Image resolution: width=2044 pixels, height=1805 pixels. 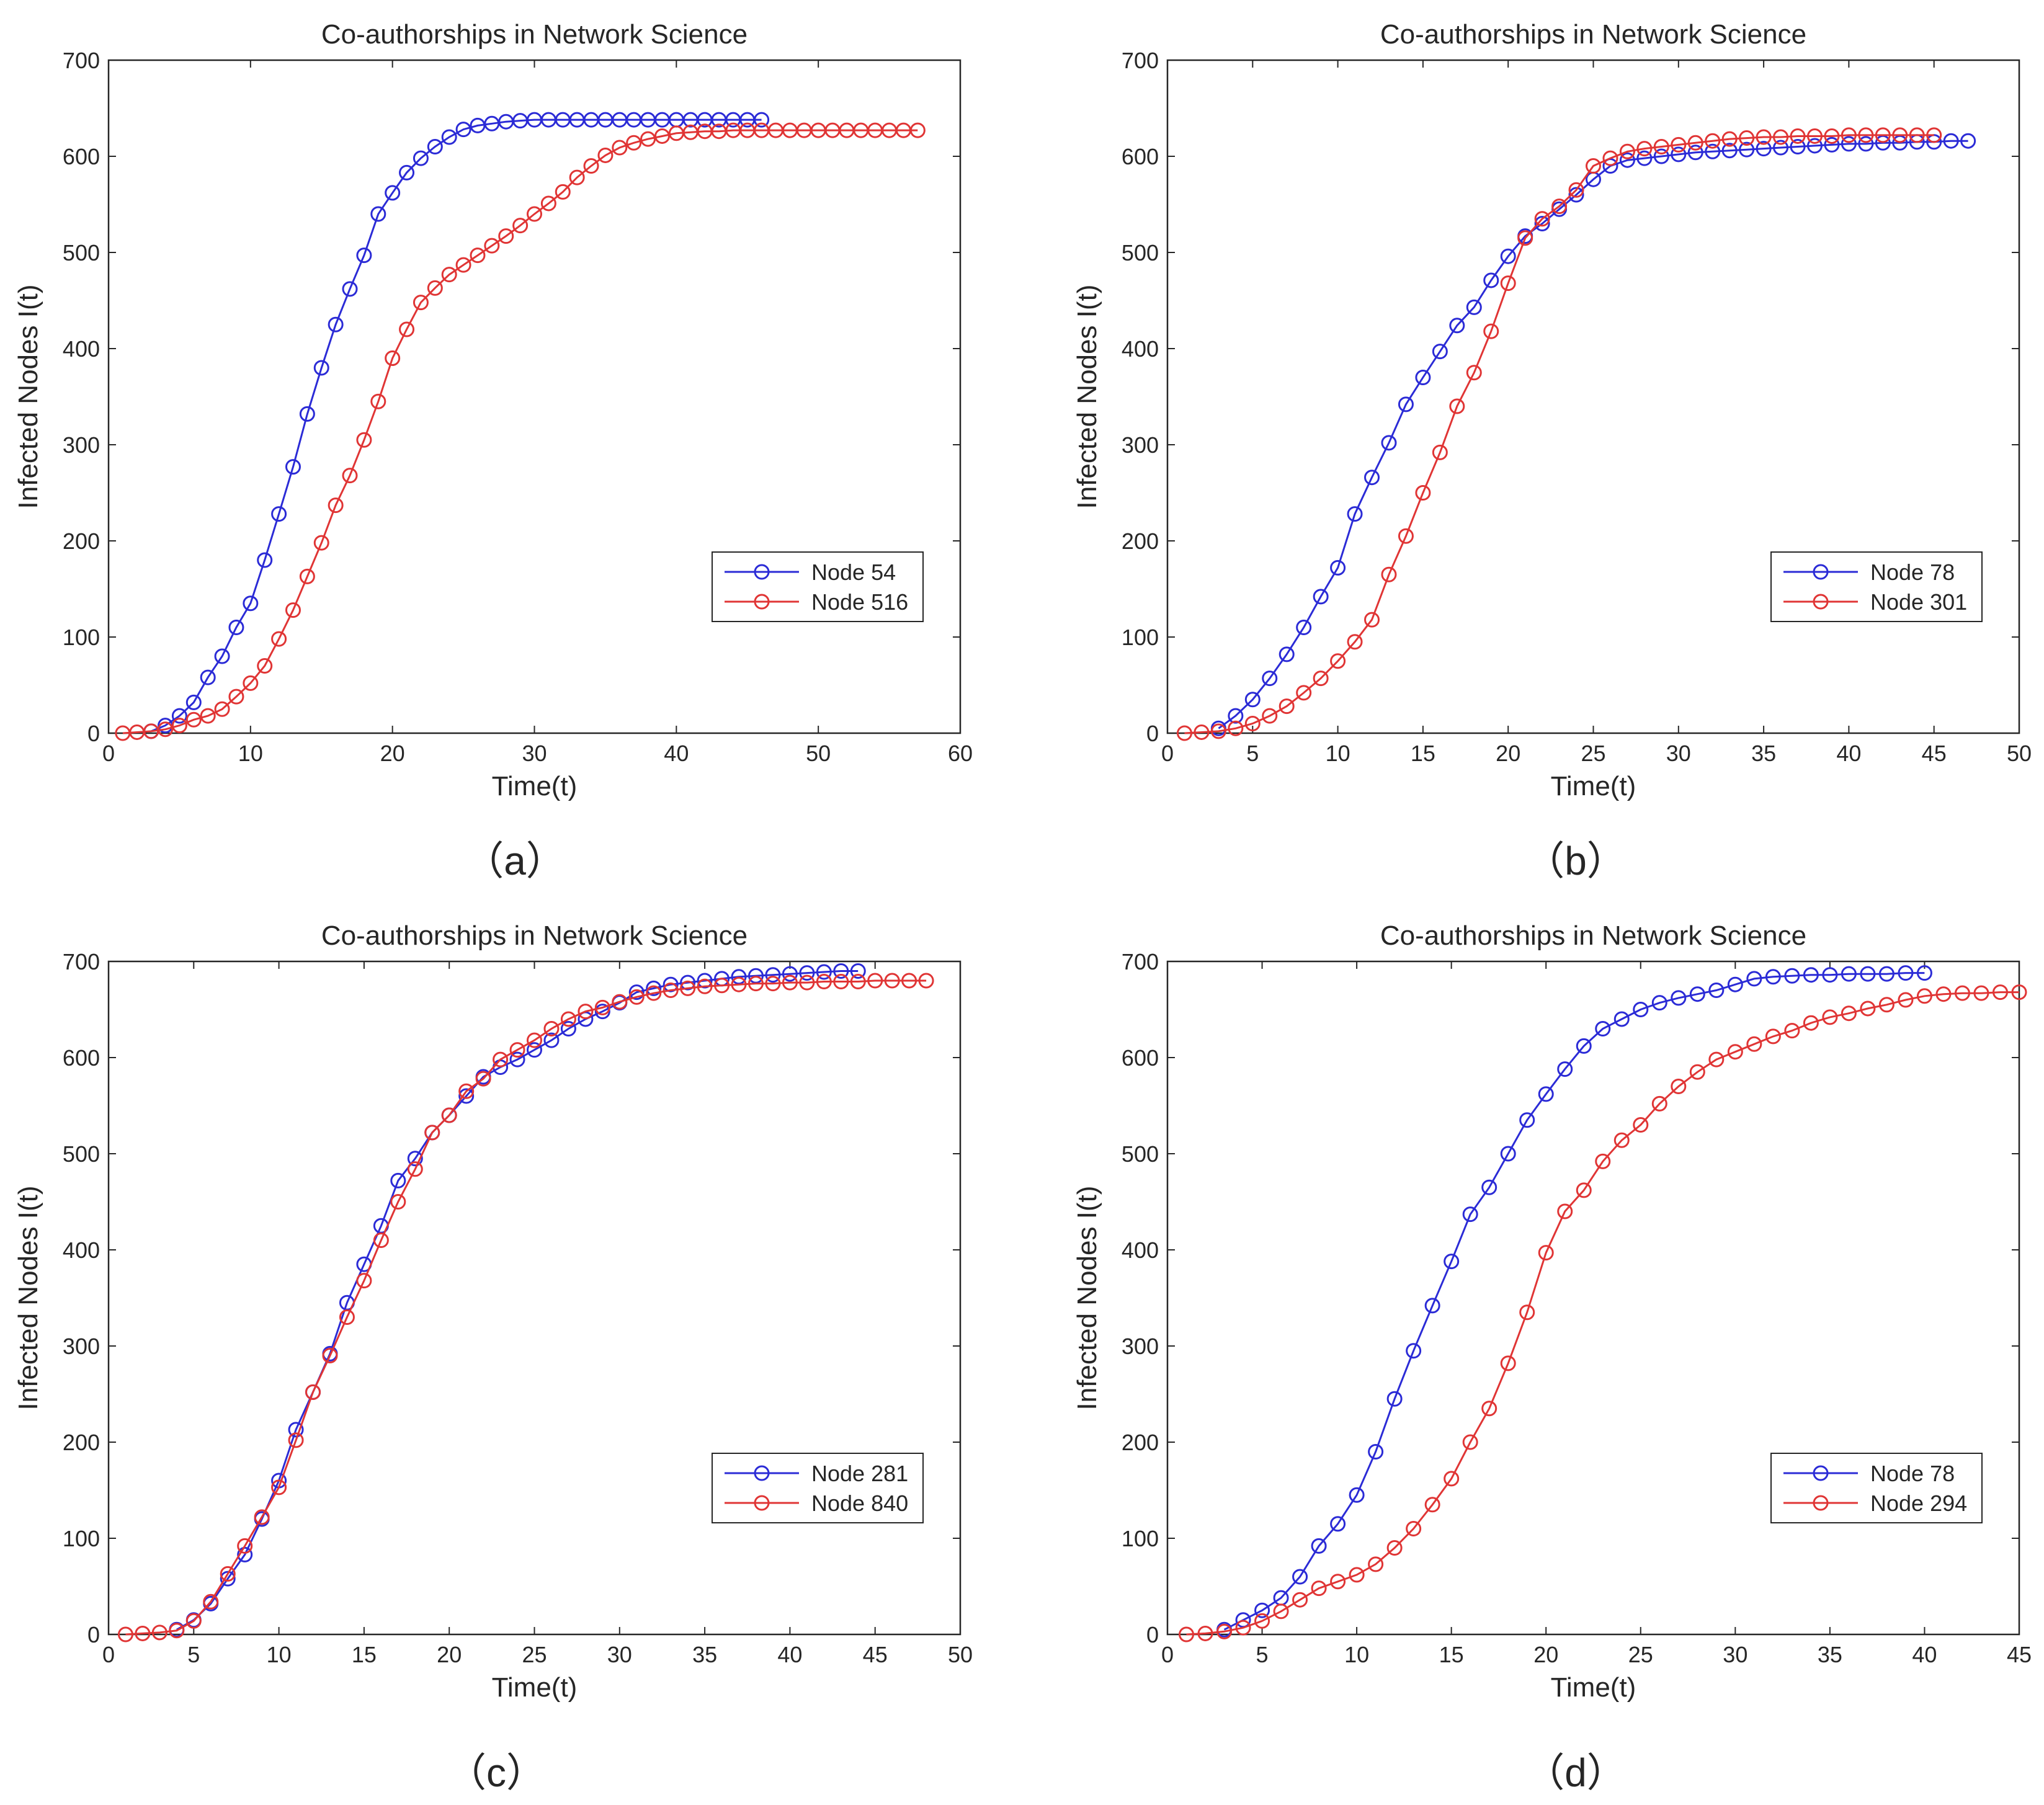 I want to click on y-tick-label: 500, so click(x=81, y=1154).